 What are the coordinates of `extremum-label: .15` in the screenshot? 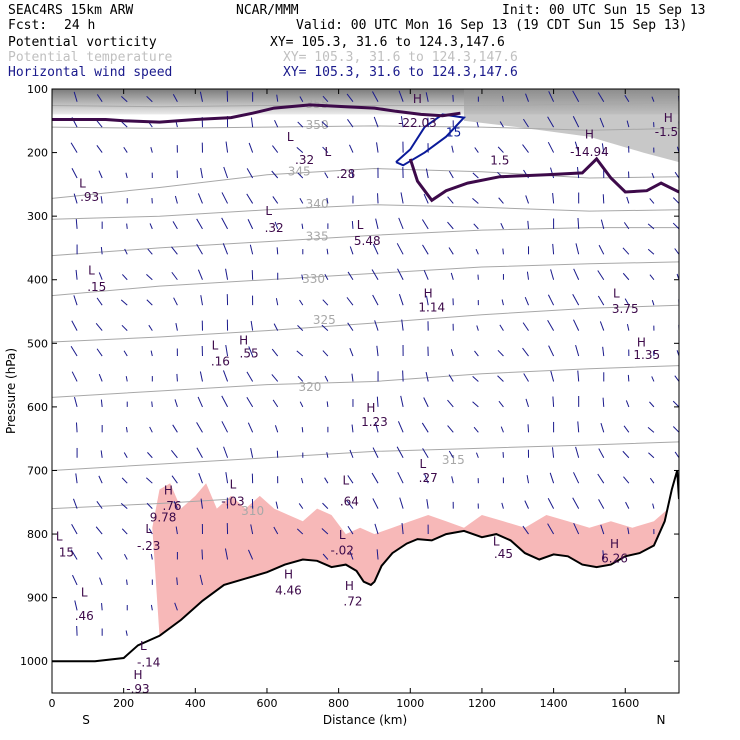 It's located at (96, 287).